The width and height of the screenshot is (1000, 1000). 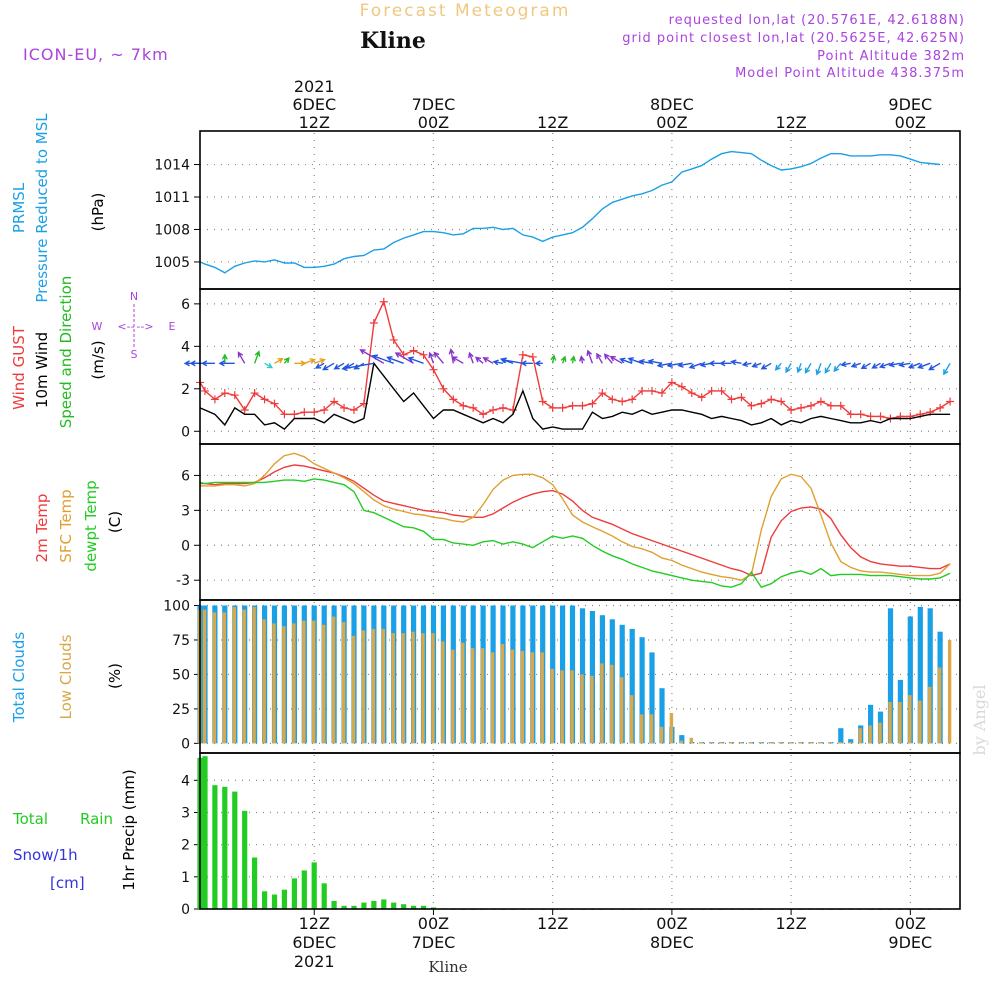 I want to click on time-label-top: 2021, so click(x=314, y=86).